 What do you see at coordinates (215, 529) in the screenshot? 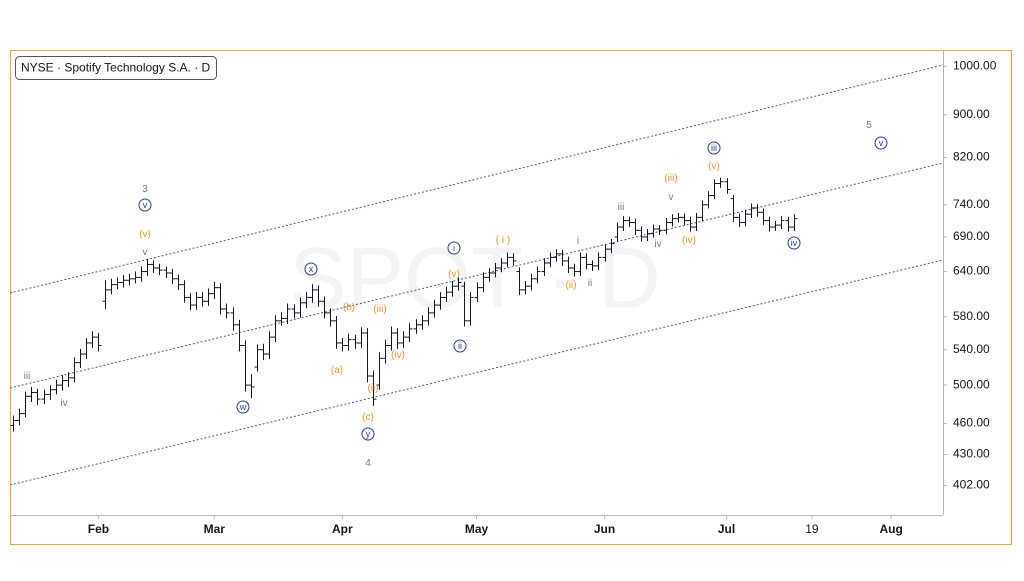
I see `x-tick-label: Mar` at bounding box center [215, 529].